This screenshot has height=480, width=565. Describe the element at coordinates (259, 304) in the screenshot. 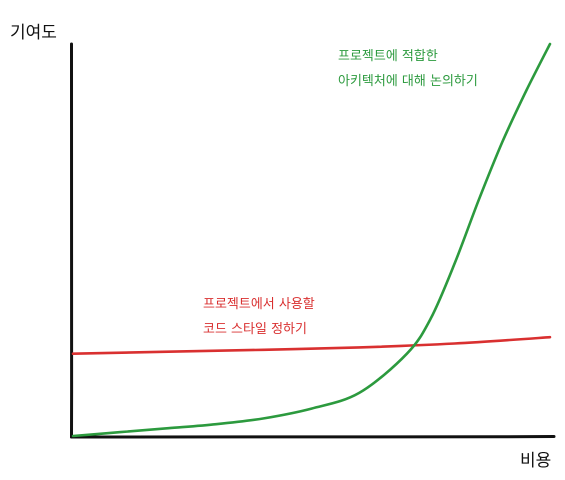

I see `red-series-annotation-line-1: 프로젝트에서 사용할` at that location.